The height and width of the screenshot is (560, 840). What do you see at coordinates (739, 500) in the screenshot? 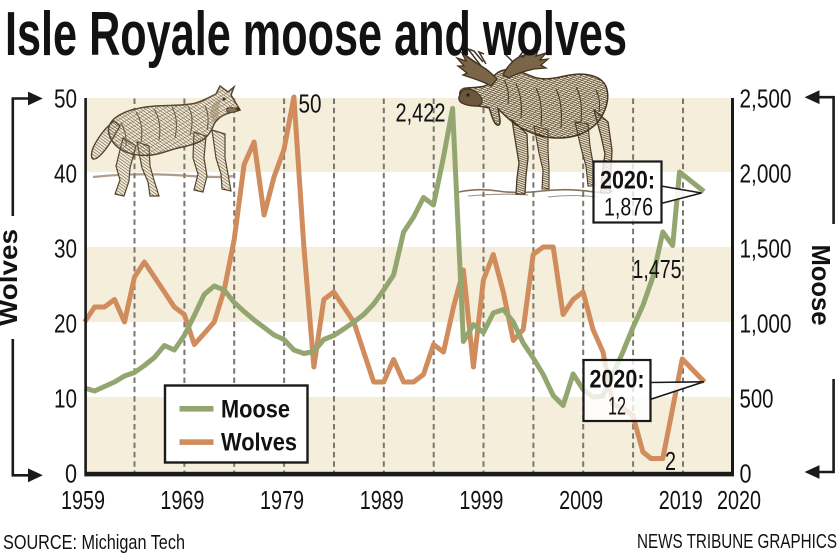
I see `svg-text: 2020` at bounding box center [739, 500].